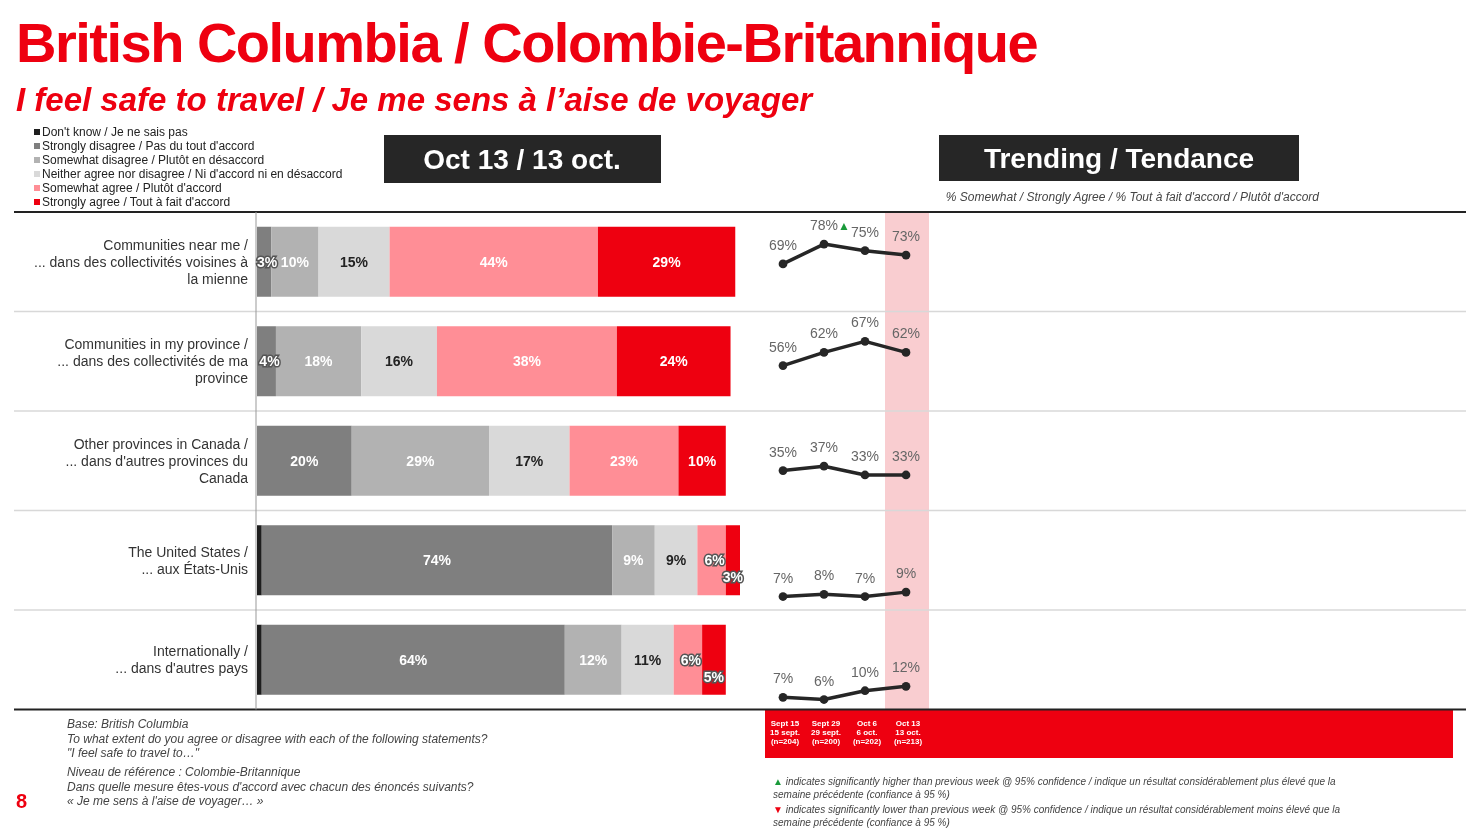  What do you see at coordinates (826, 732) in the screenshot?
I see `x-tick-label: Sept 29 29 sept. (n=200)` at bounding box center [826, 732].